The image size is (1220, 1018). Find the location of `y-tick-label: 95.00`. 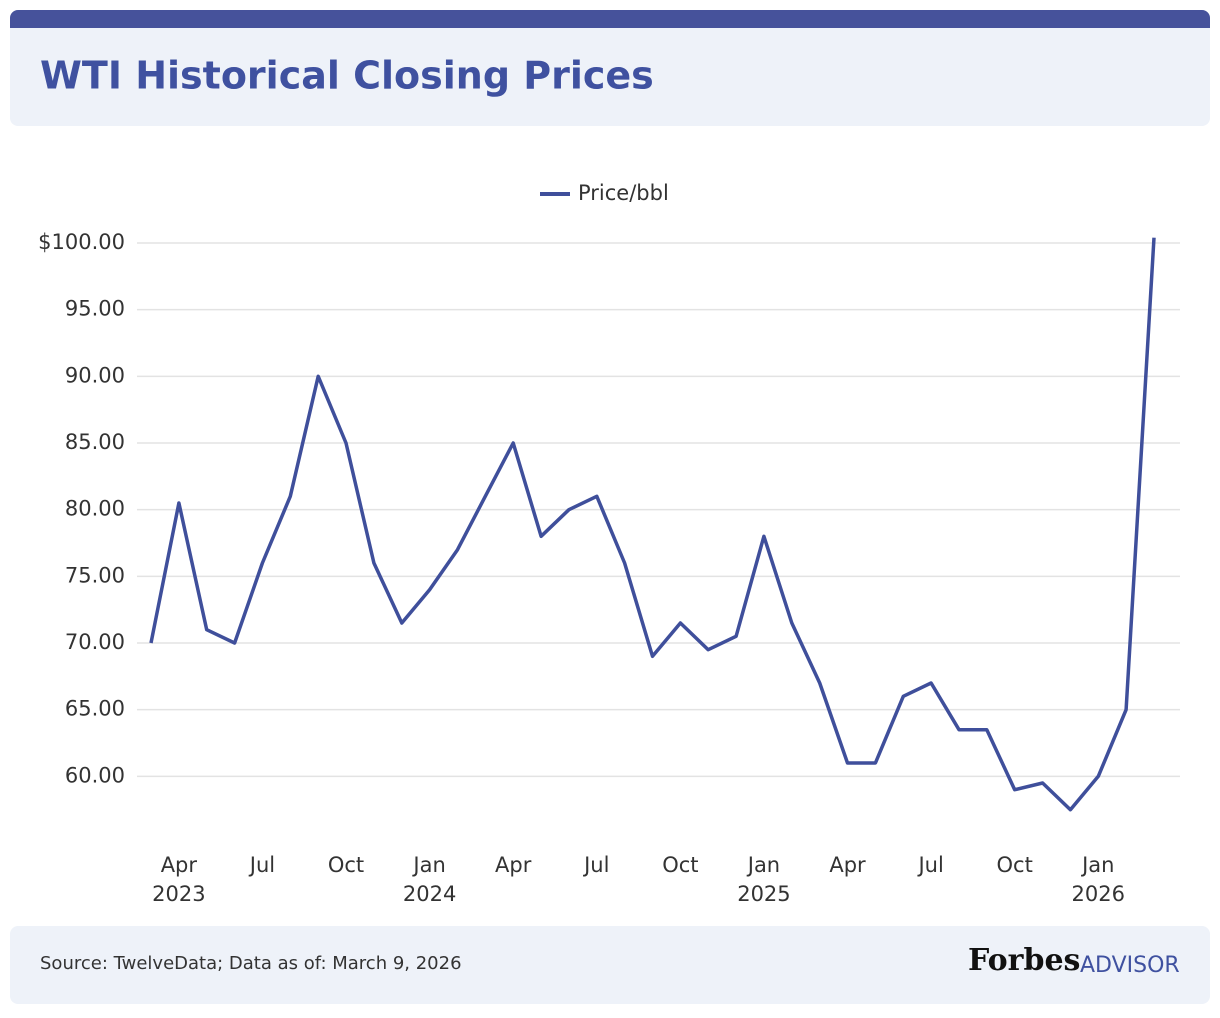

y-tick-label: 95.00 is located at coordinates (95, 309).